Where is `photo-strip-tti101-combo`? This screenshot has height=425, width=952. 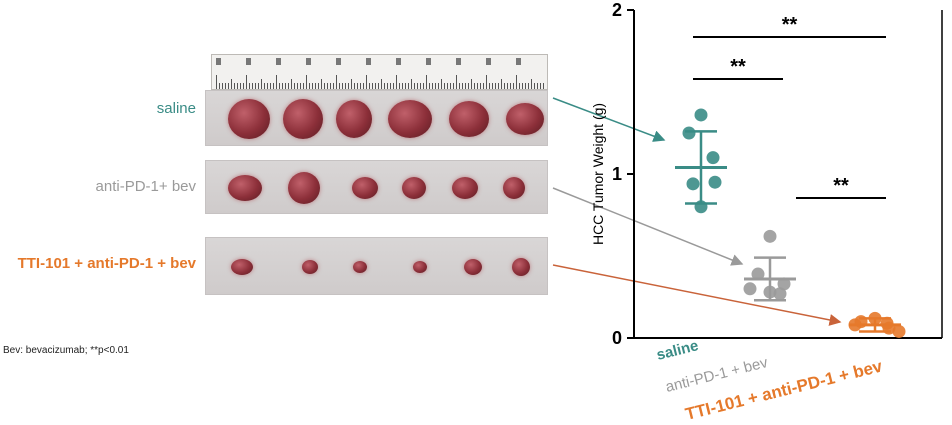
photo-strip-tti101-combo is located at coordinates (376, 266).